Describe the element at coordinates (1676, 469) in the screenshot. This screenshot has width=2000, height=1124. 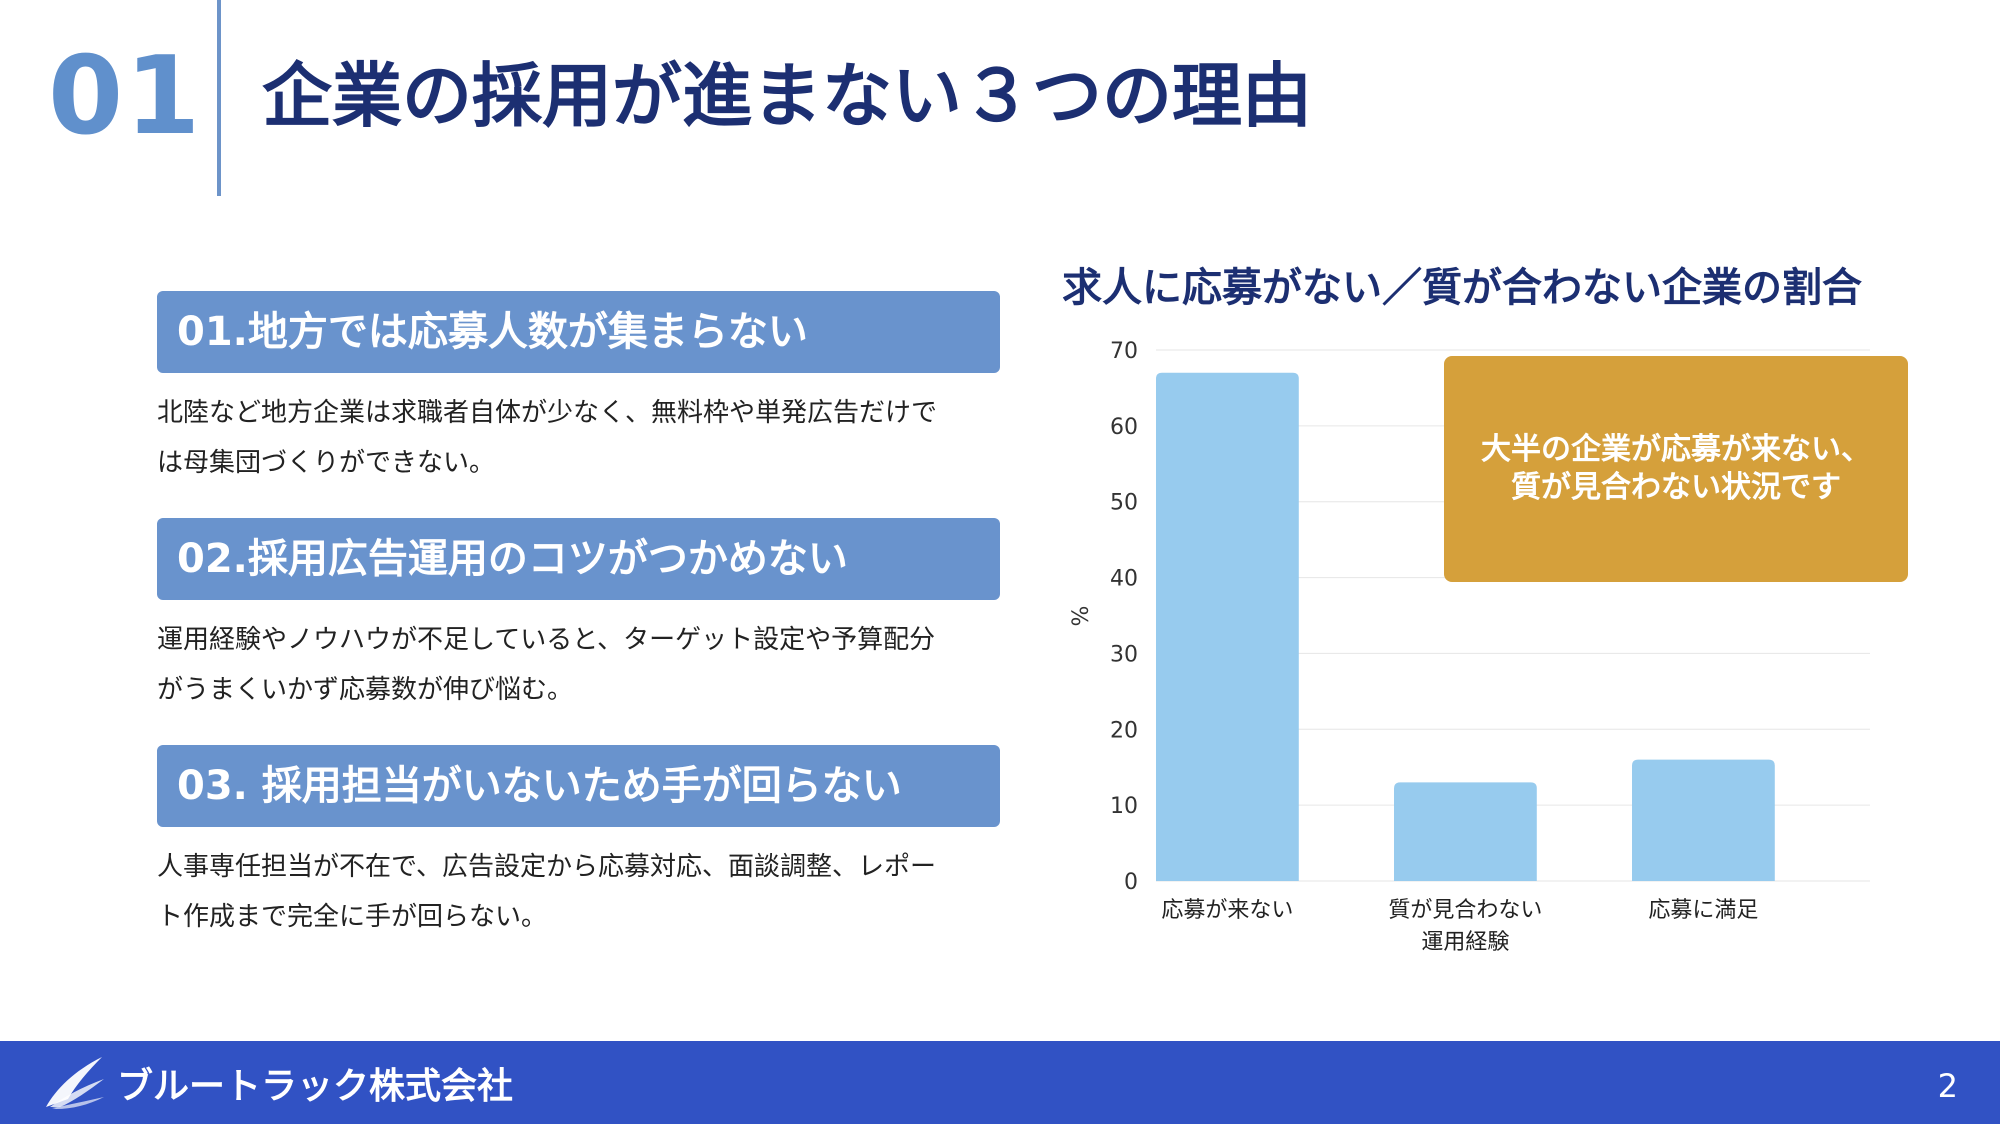
I see `chart-callout: 大半の企業が応募が来ない、 質が見合わない状況です` at that location.